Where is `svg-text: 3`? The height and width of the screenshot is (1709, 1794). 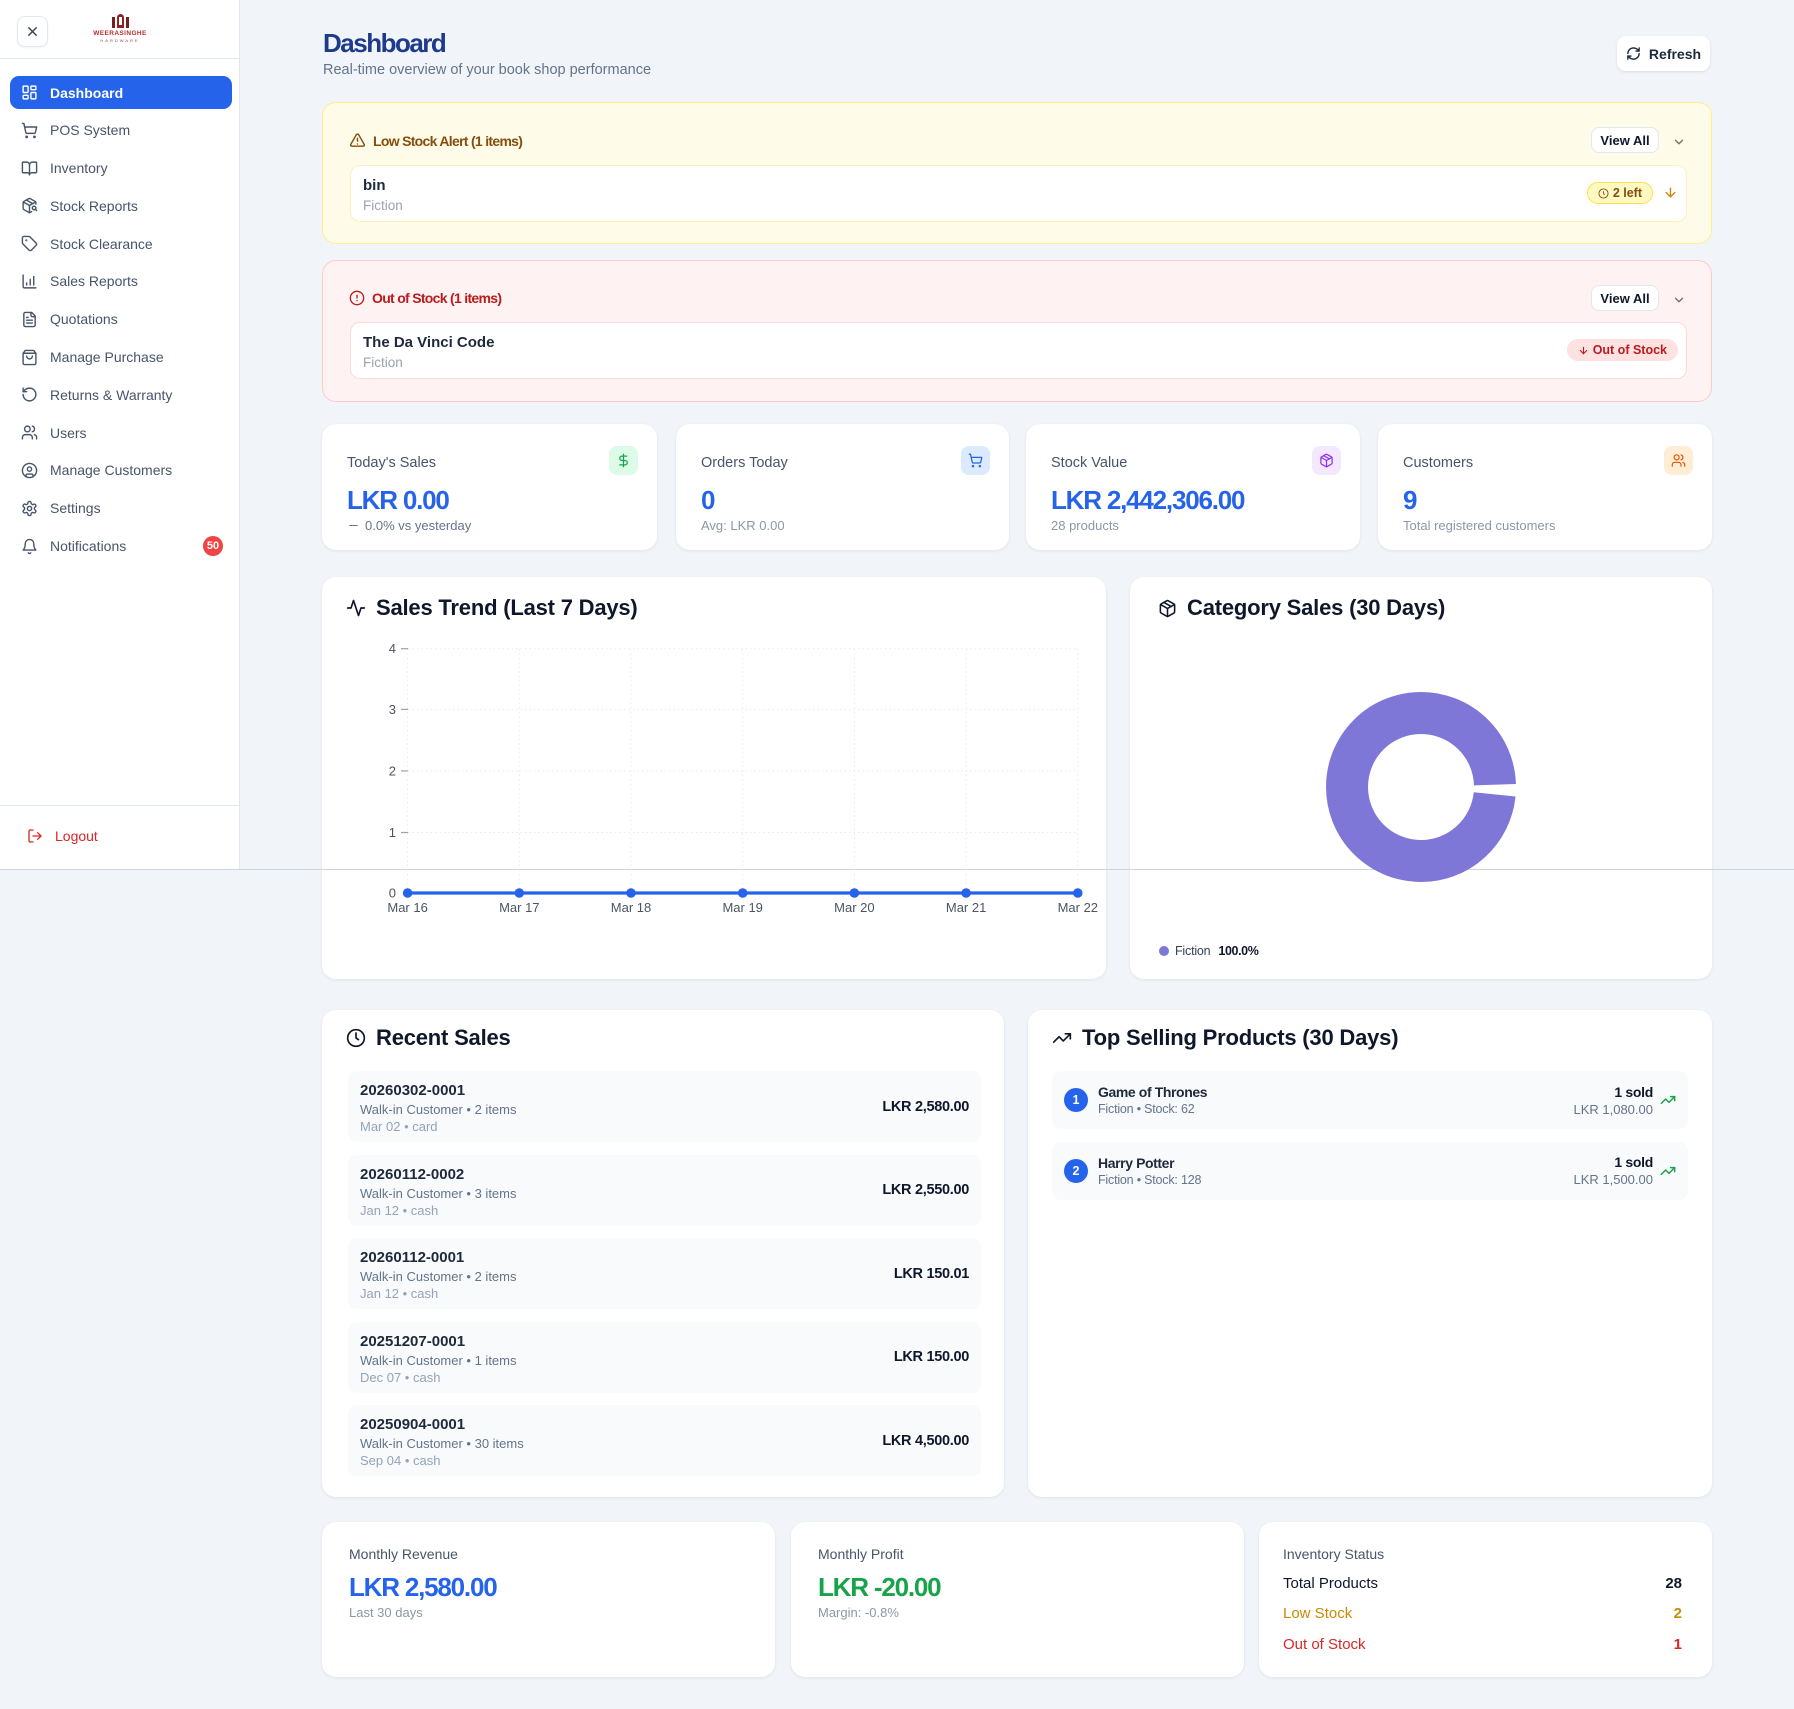
svg-text: 3 is located at coordinates (392, 709).